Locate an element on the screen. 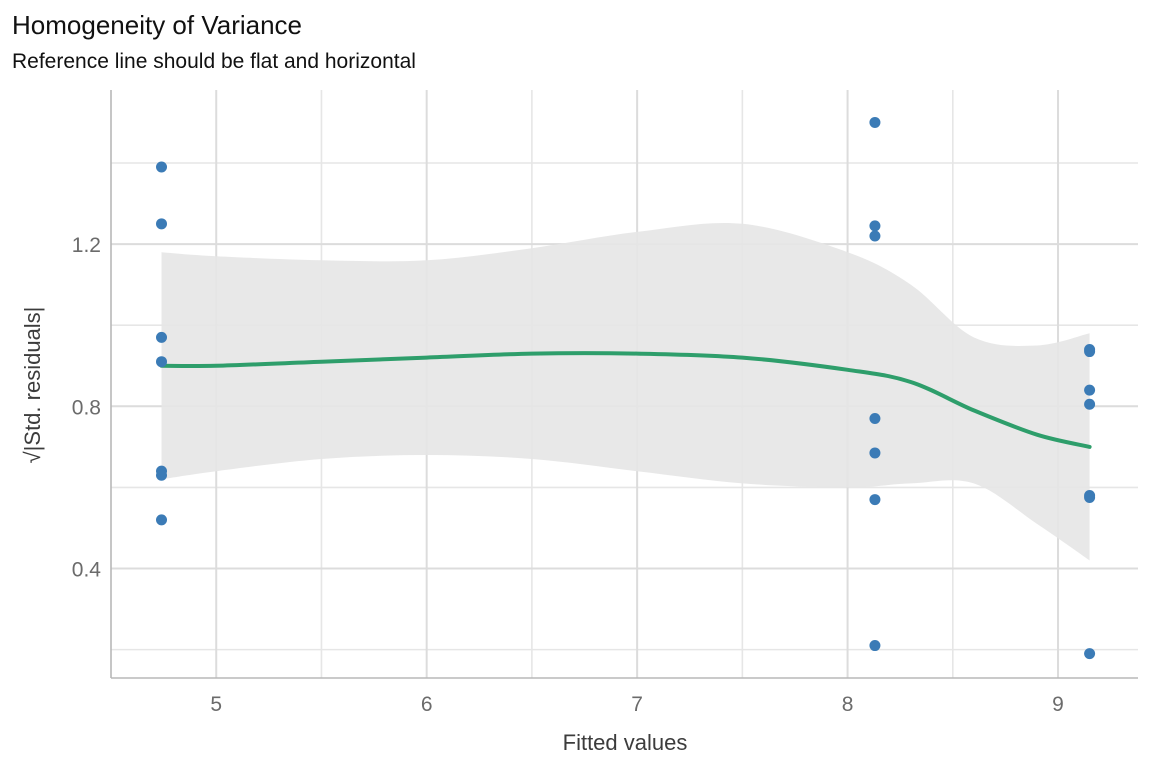 This screenshot has height=768, width=1152. x-tick-label: 5 is located at coordinates (216, 704).